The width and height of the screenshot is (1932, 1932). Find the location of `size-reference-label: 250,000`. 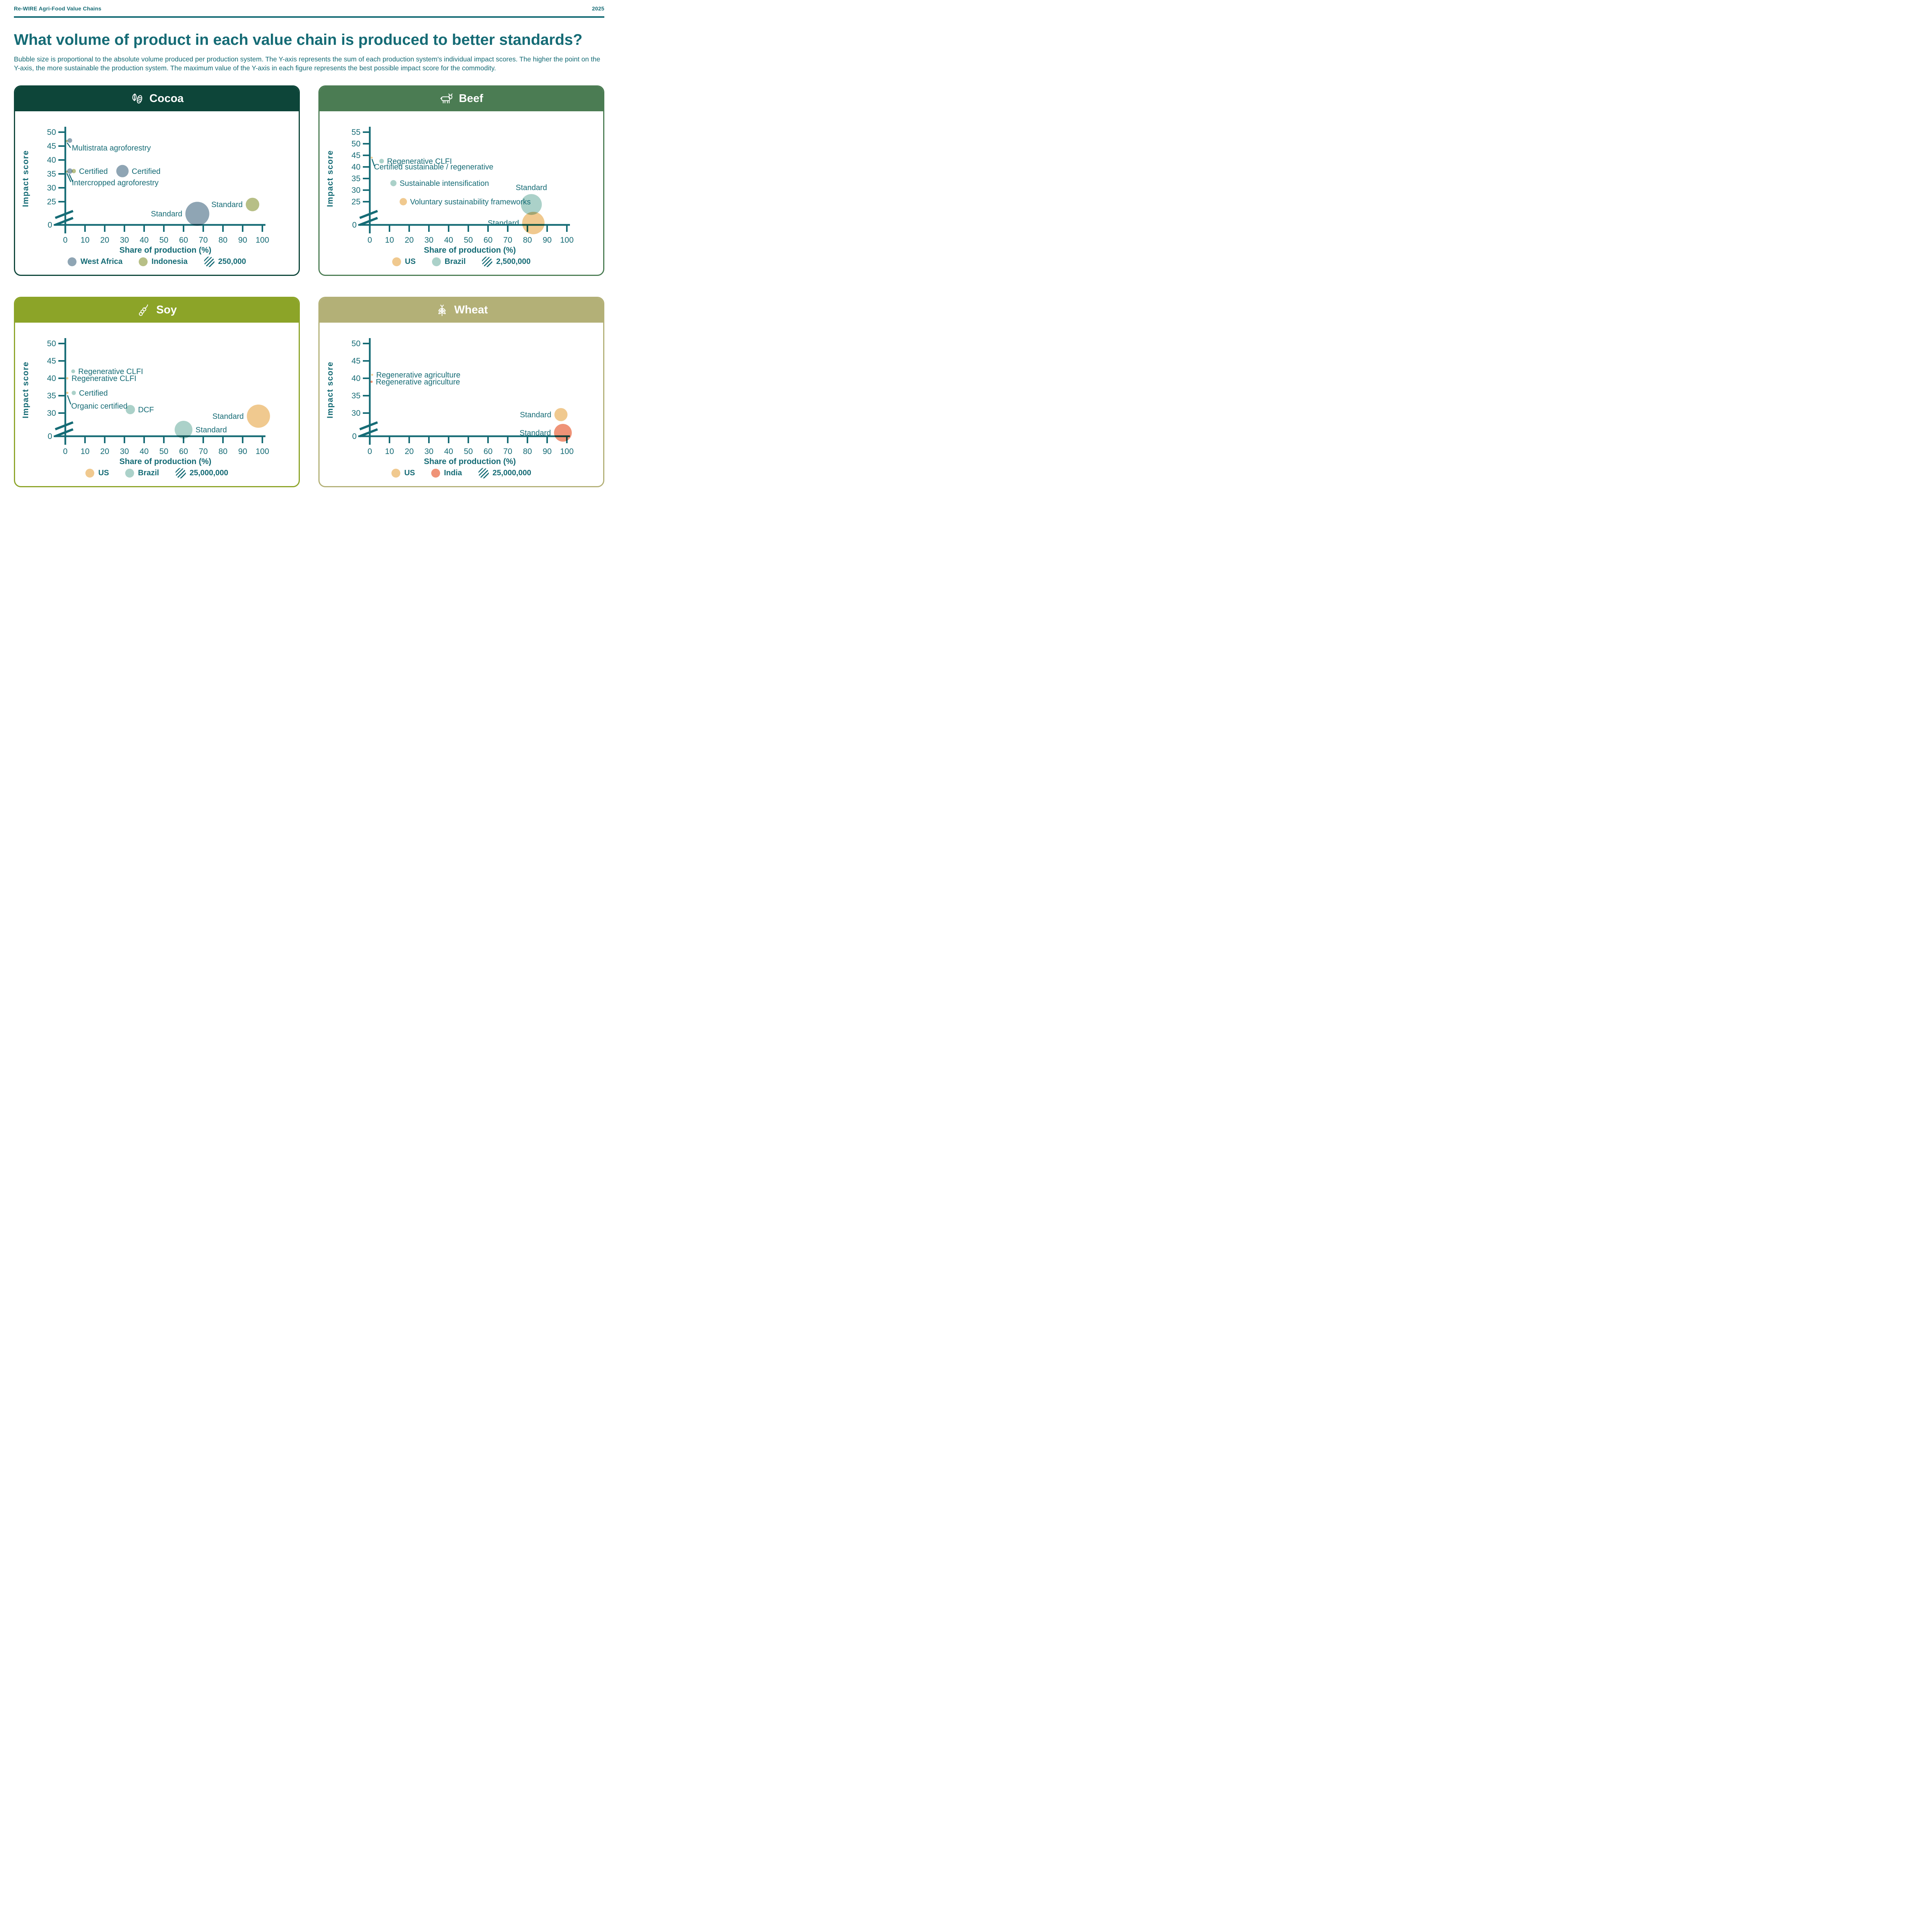

size-reference-label: 250,000 is located at coordinates (232, 261).